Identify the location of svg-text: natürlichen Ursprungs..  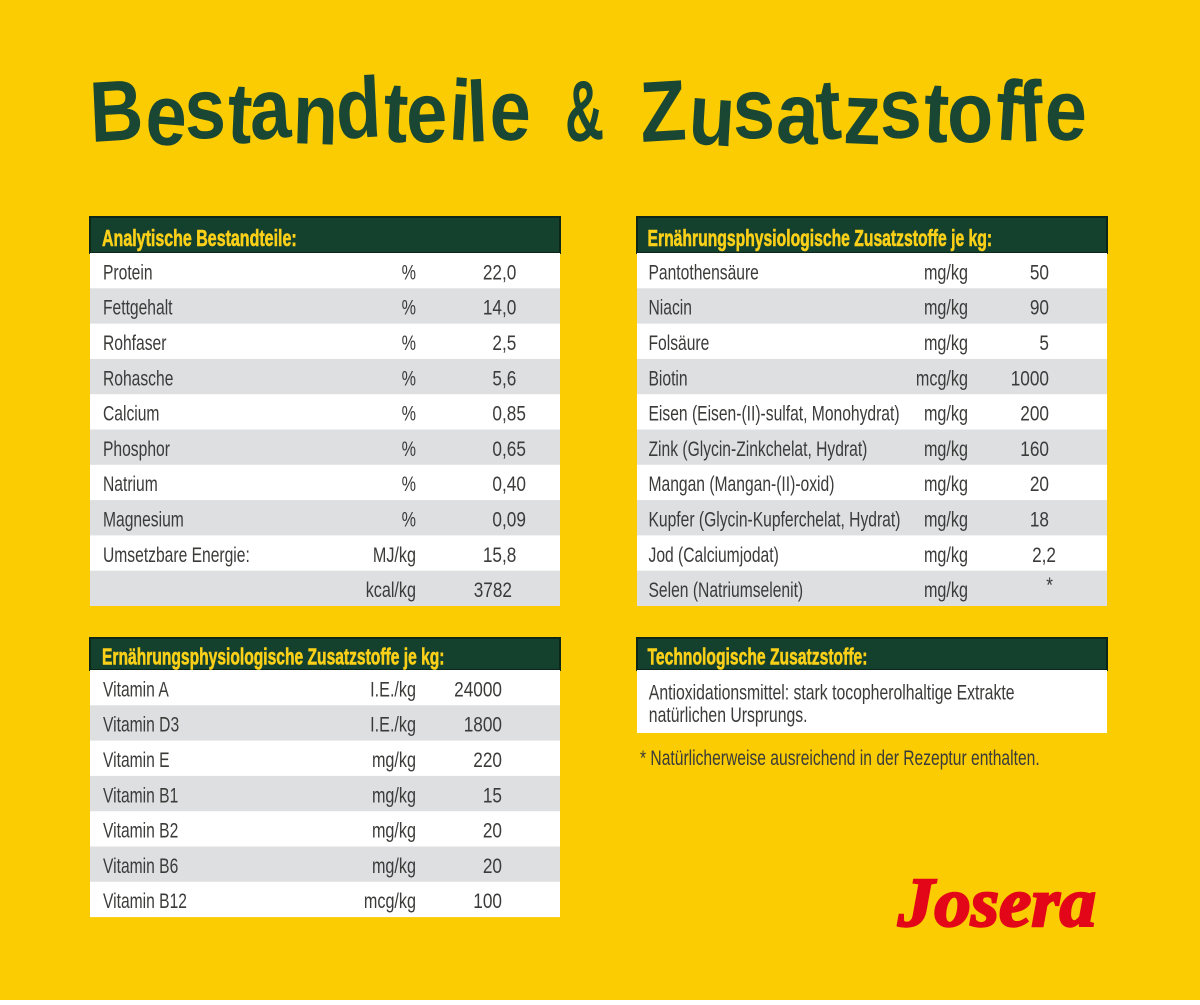
(728, 715).